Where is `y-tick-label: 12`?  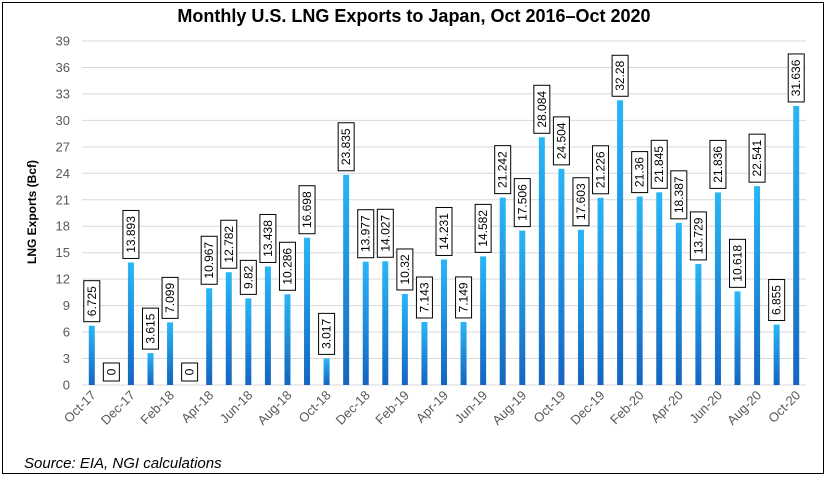
y-tick-label: 12 is located at coordinates (63, 279).